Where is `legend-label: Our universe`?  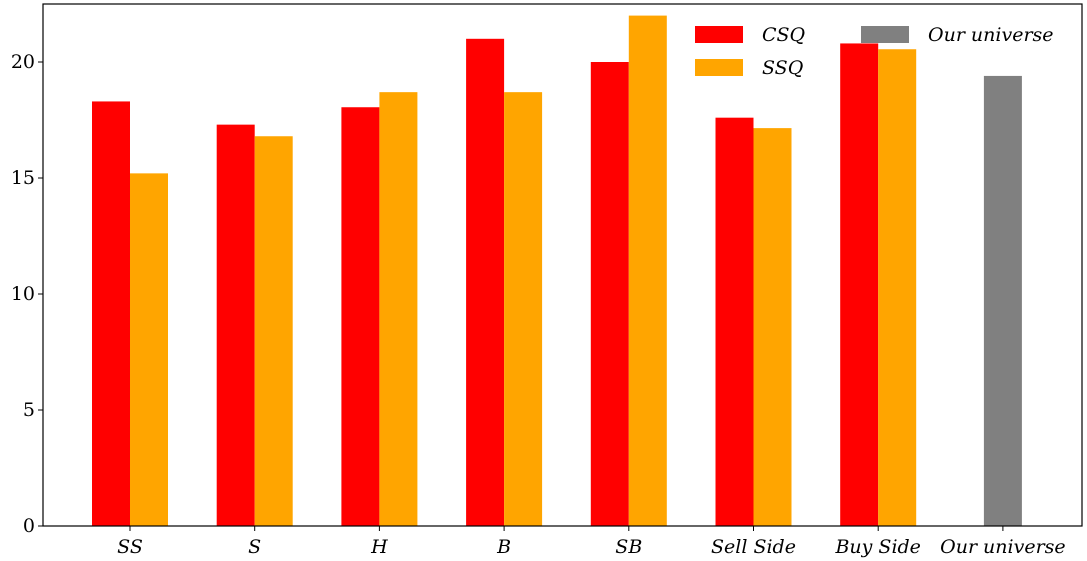
legend-label: Our universe is located at coordinates (991, 35).